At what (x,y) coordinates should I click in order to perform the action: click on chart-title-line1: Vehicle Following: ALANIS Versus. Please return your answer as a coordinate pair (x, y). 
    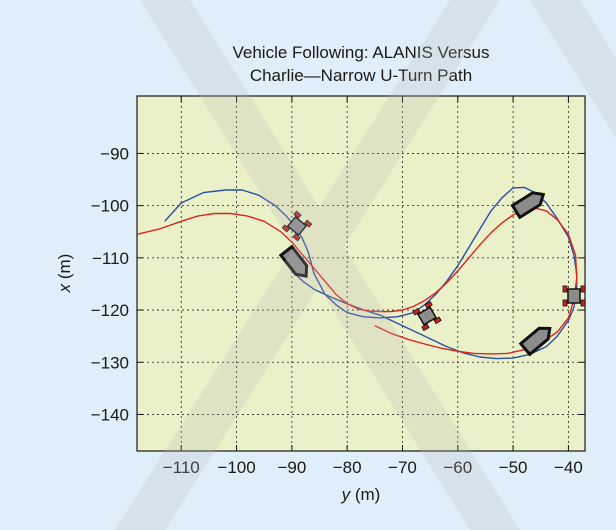
    Looking at the image, I should click on (360, 52).